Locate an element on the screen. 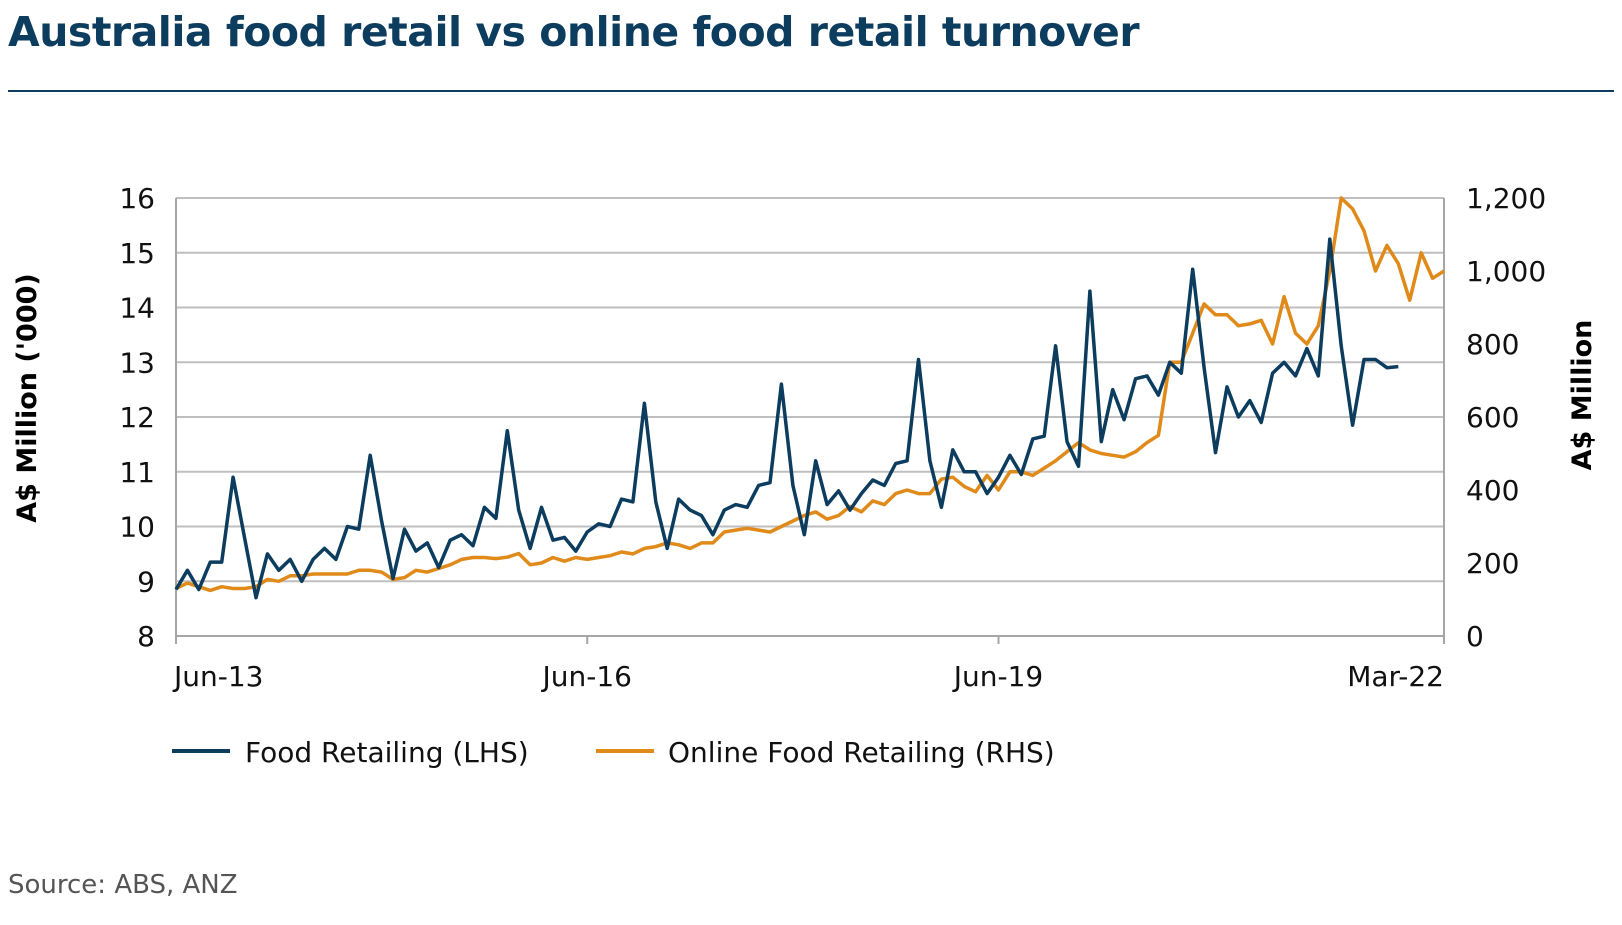 Image resolution: width=1622 pixels, height=925 pixels. x-axis-ticks: Jun-13 Jun-16 Jun-19 Mar-22 is located at coordinates (808, 664).